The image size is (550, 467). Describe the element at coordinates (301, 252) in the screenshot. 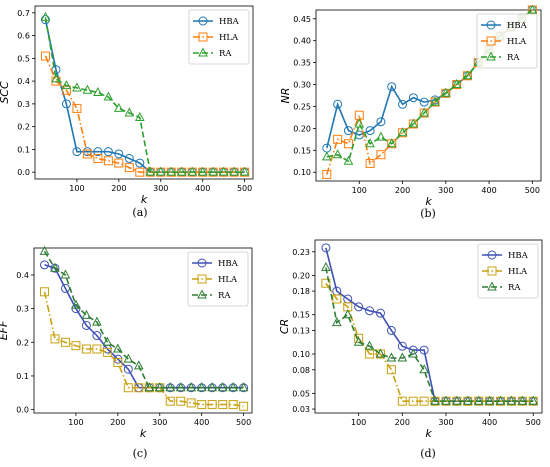

I see `y-tick-label: 0.23` at that location.